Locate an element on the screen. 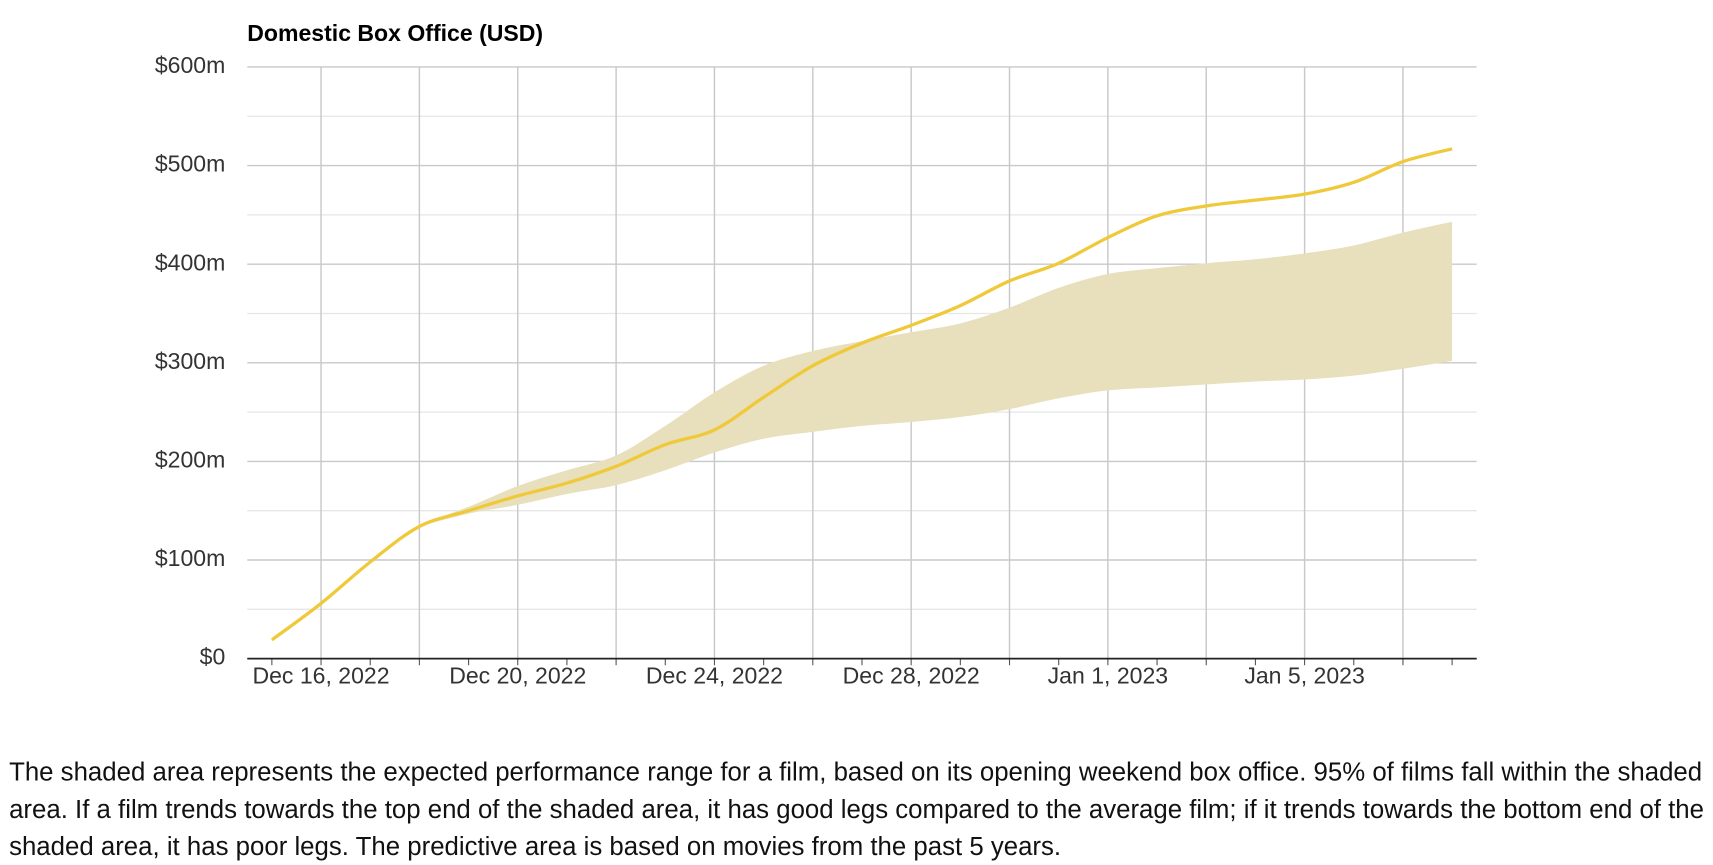 Image resolution: width=1713 pixels, height=865 pixels. y-tick-label: $500m is located at coordinates (190, 164).